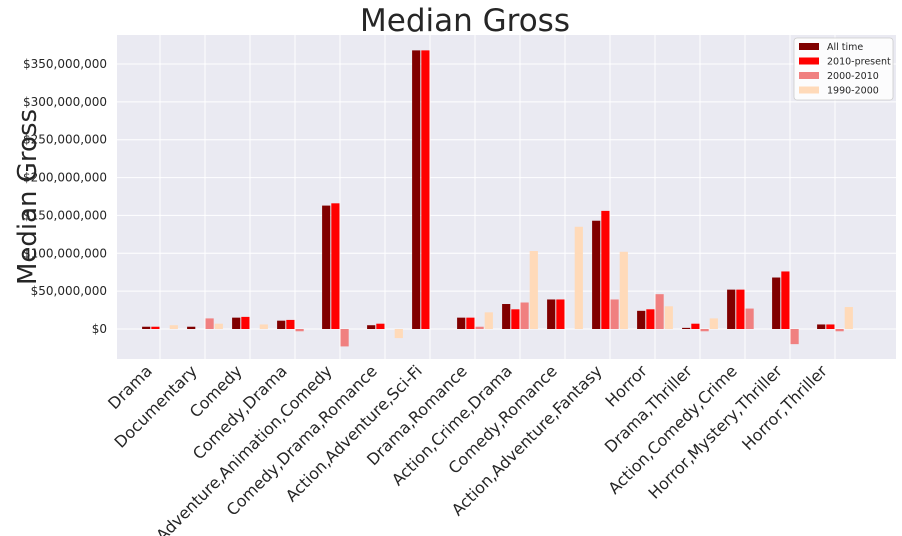 The image size is (902, 536). I want to click on y-tick-label: $0, so click(99, 329).